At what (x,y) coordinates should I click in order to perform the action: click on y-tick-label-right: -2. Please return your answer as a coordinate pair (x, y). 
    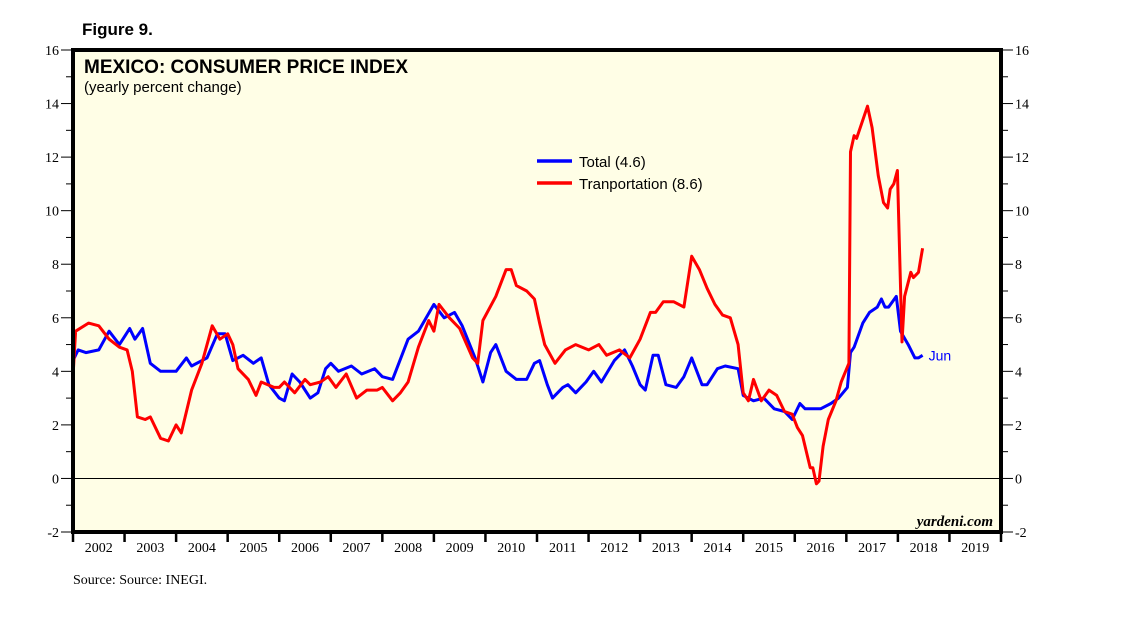
    Looking at the image, I should click on (1021, 533).